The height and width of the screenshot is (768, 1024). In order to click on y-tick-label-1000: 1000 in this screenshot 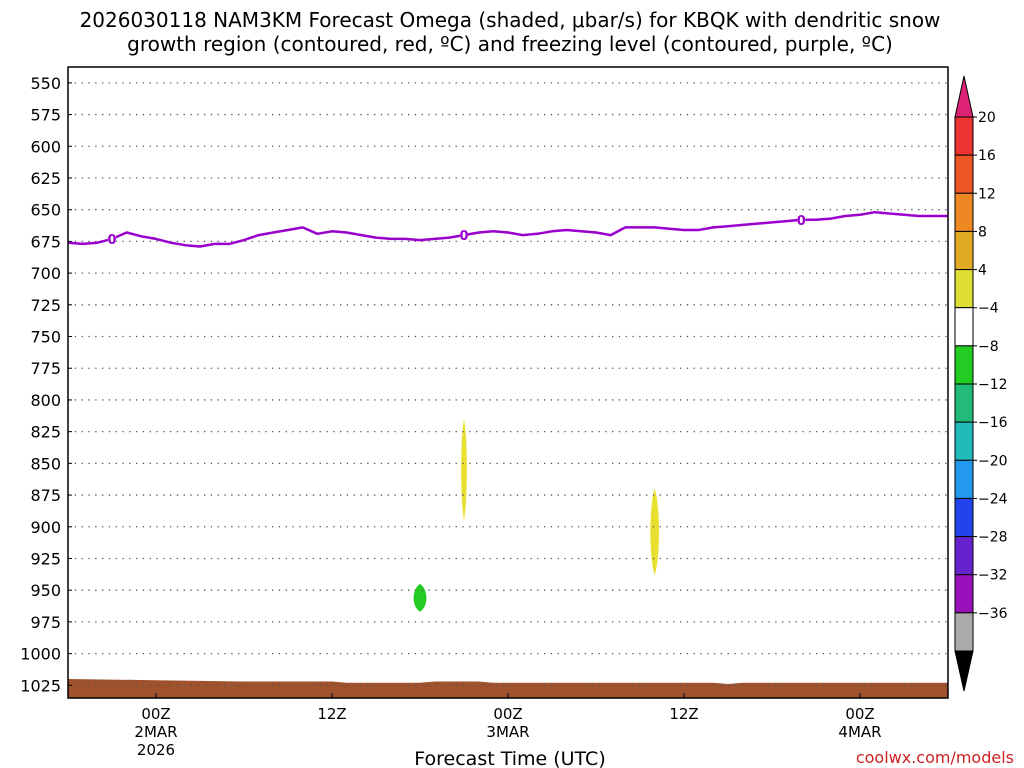, I will do `click(40, 654)`.